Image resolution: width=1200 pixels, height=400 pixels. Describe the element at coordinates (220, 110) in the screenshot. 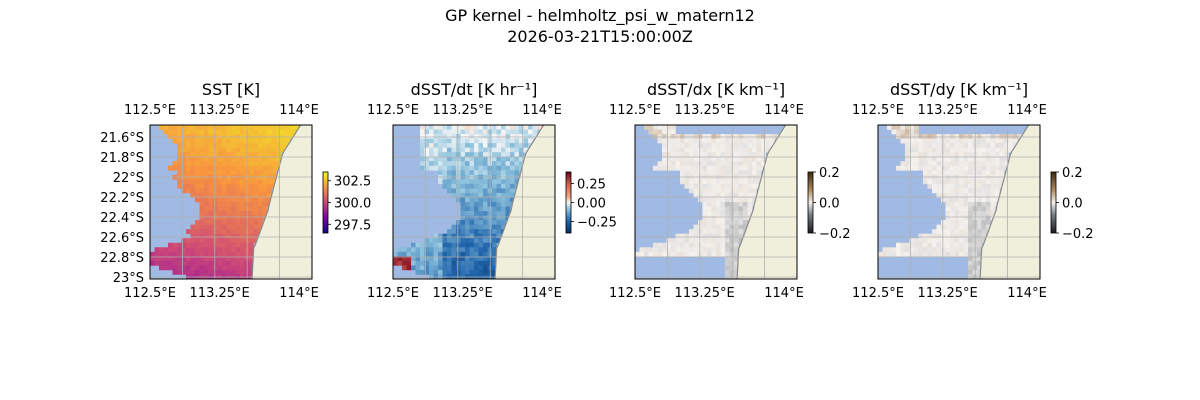

I see `x-tick-label-top: 113.25°E` at that location.